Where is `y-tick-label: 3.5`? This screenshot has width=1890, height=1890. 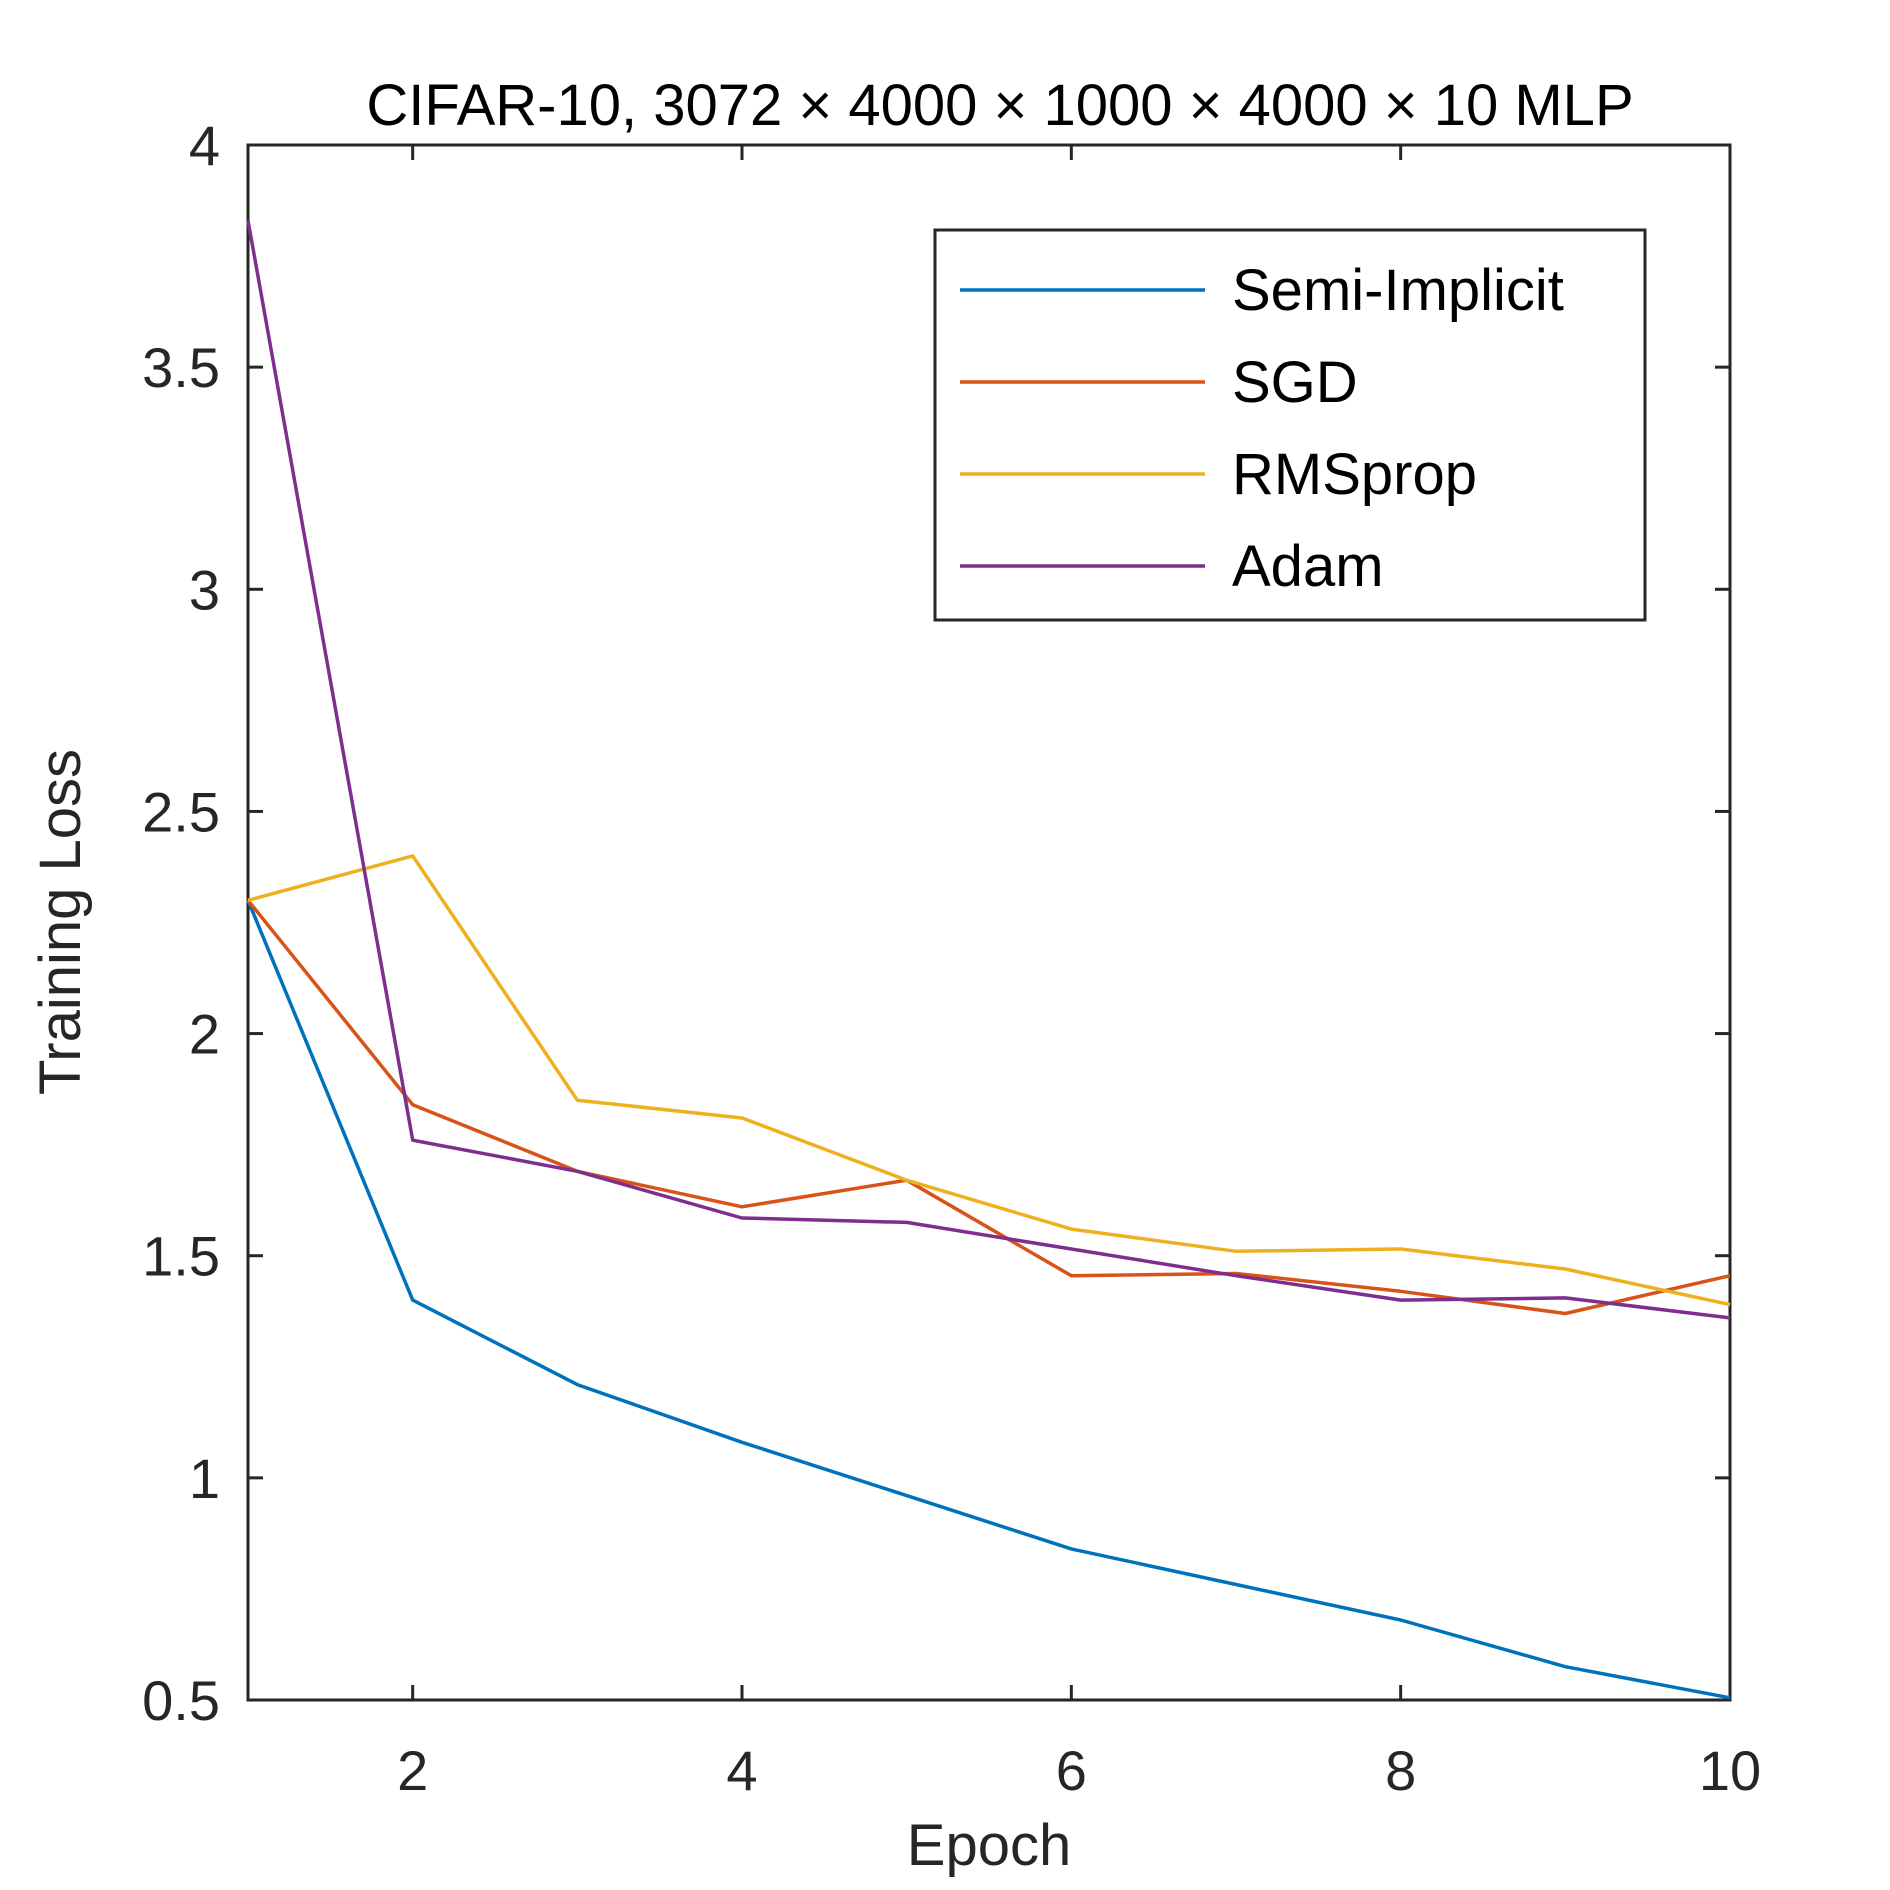 y-tick-label: 3.5 is located at coordinates (181, 367).